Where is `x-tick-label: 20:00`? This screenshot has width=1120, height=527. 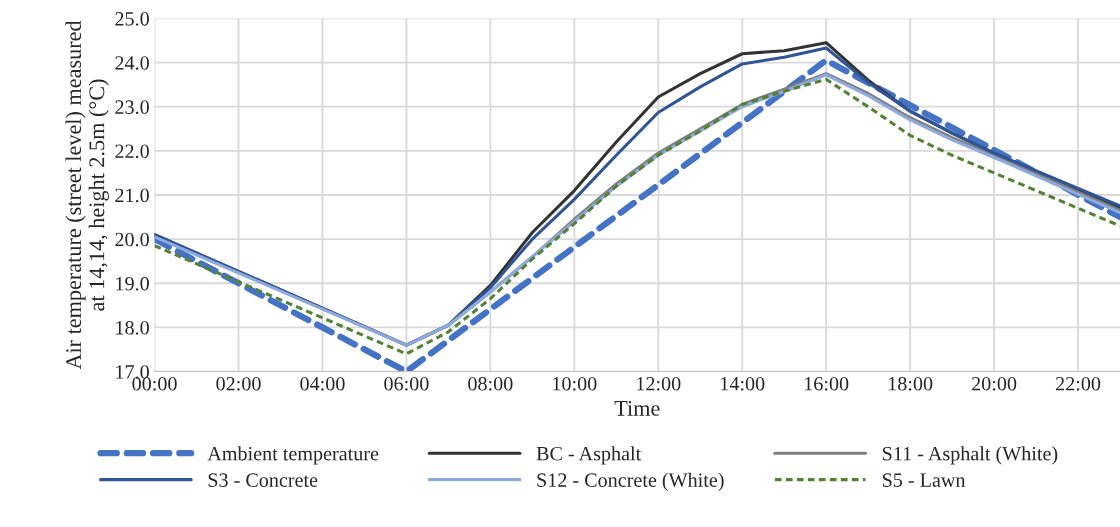
x-tick-label: 20:00 is located at coordinates (994, 383).